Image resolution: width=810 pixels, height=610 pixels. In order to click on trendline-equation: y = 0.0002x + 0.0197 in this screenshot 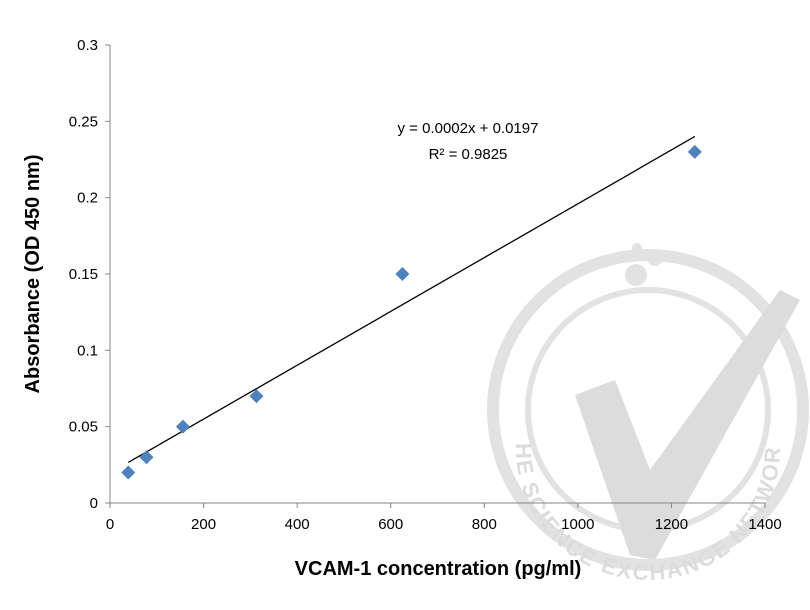, I will do `click(468, 128)`.